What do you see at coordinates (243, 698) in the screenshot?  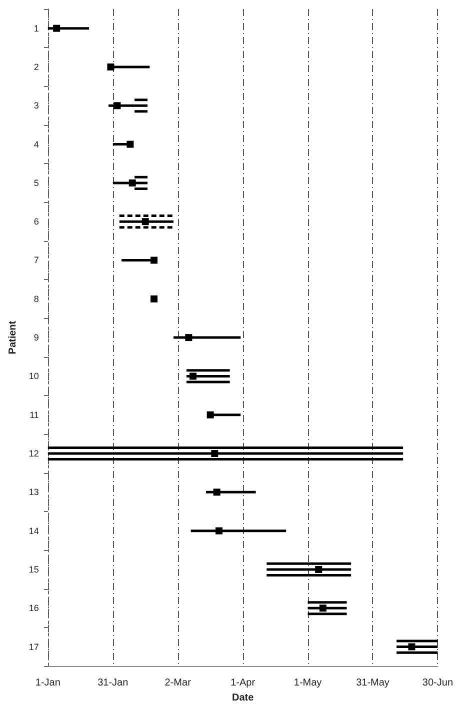 I see `x-axis-title: Date` at bounding box center [243, 698].